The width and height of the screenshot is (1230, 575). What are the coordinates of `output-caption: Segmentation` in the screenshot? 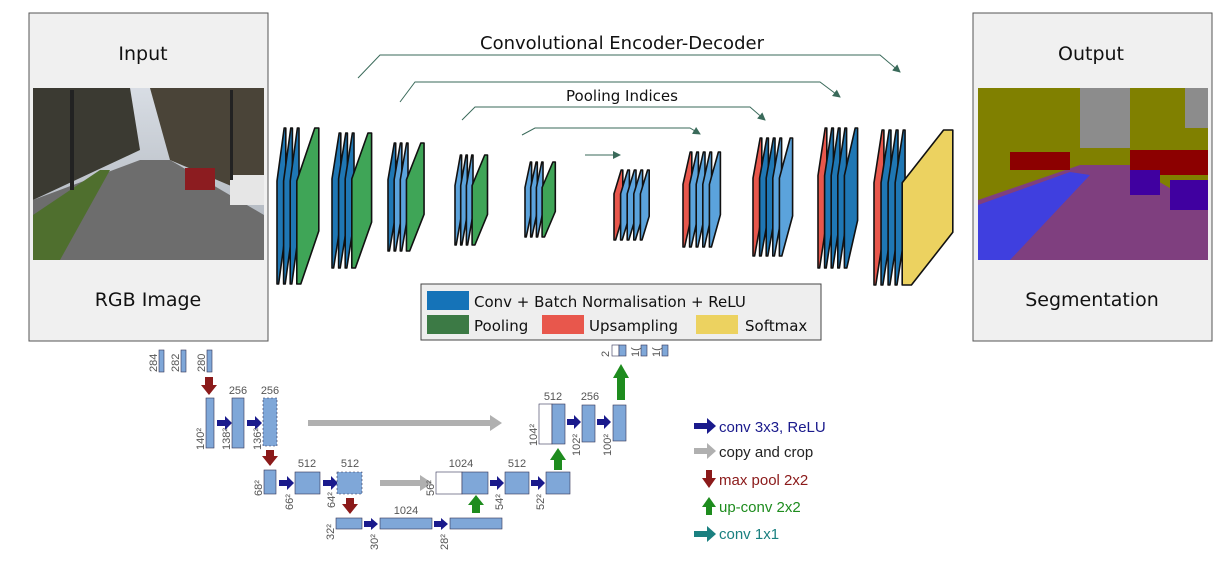 It's located at (1092, 300).